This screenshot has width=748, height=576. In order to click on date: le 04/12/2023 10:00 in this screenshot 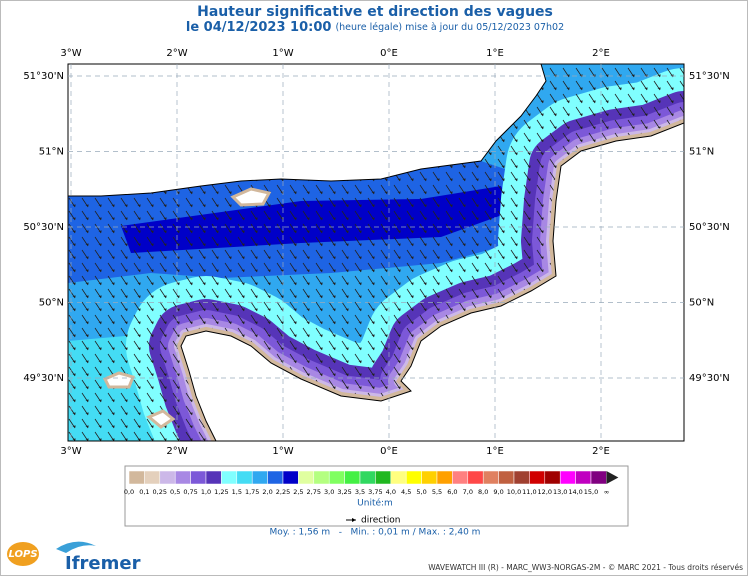, I will do `click(259, 27)`.